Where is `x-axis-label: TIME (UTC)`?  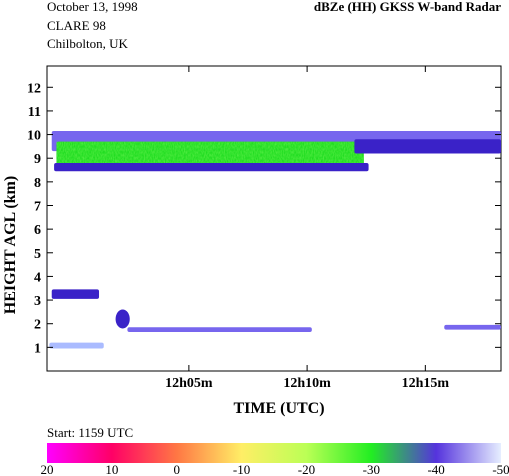
x-axis-label: TIME (UTC) is located at coordinates (278, 408).